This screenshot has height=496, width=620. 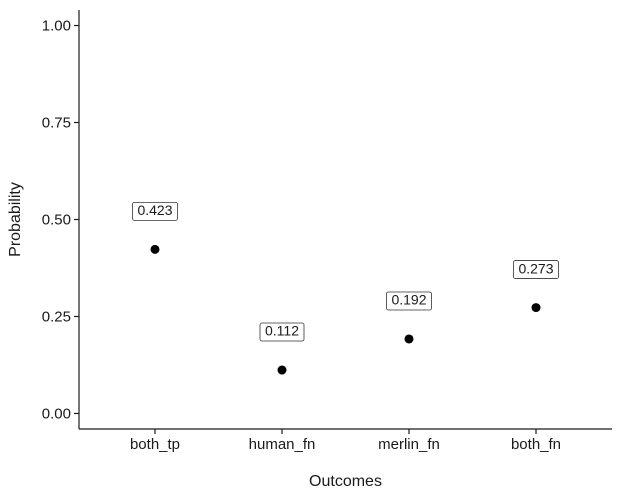 I want to click on y-tick-label: 0.75, so click(x=56, y=123).